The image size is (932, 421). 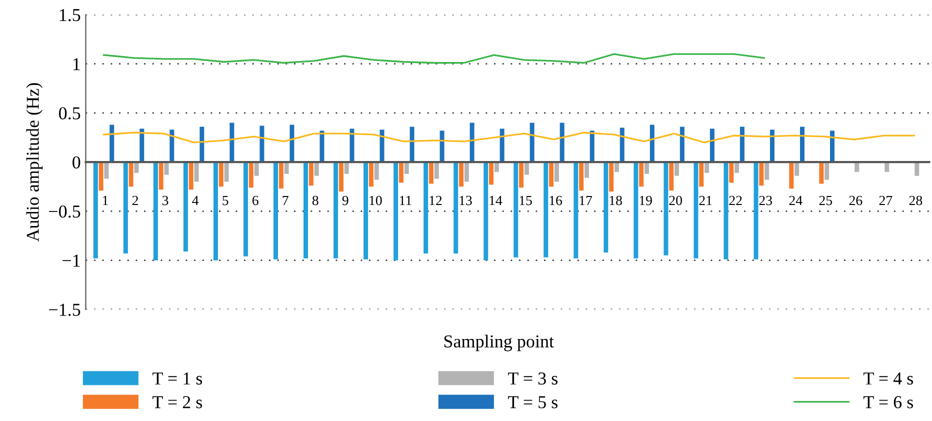 What do you see at coordinates (675, 201) in the screenshot?
I see `x-tick-label: 20` at bounding box center [675, 201].